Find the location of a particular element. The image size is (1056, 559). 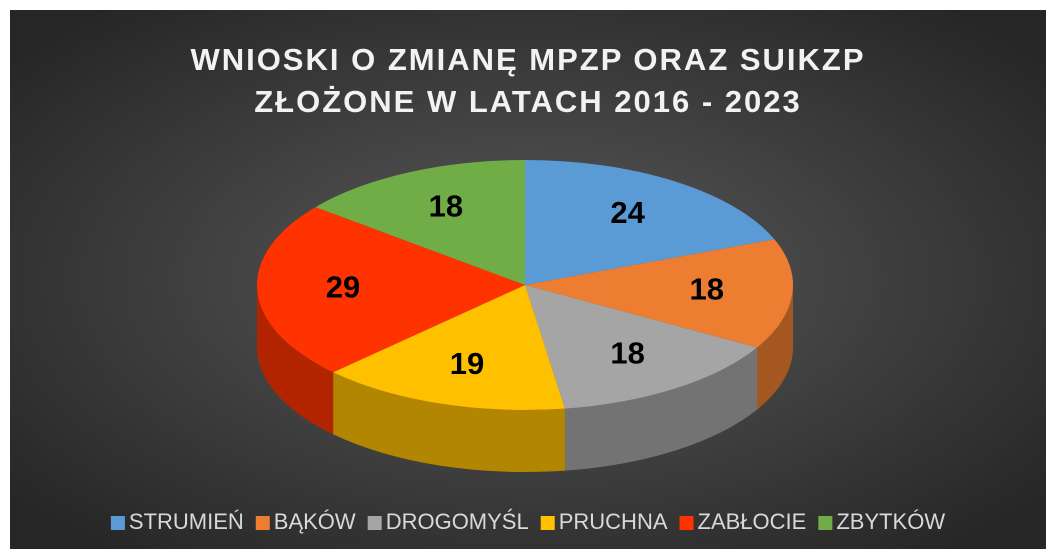

data-labels: 24 18 18 19 29 18 is located at coordinates (525, 285).